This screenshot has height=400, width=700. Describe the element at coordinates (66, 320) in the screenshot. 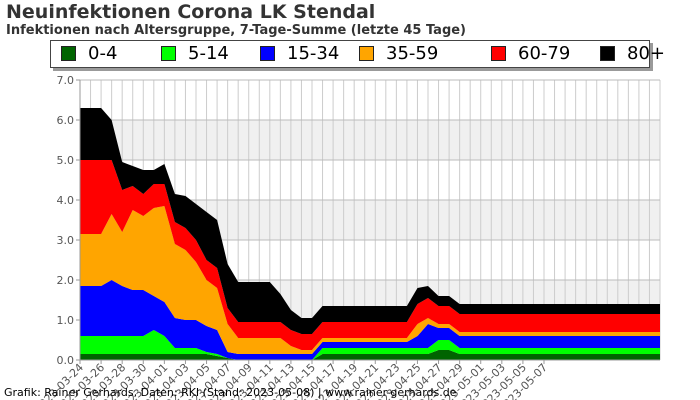

I see `y-tick-label: 1.0` at that location.